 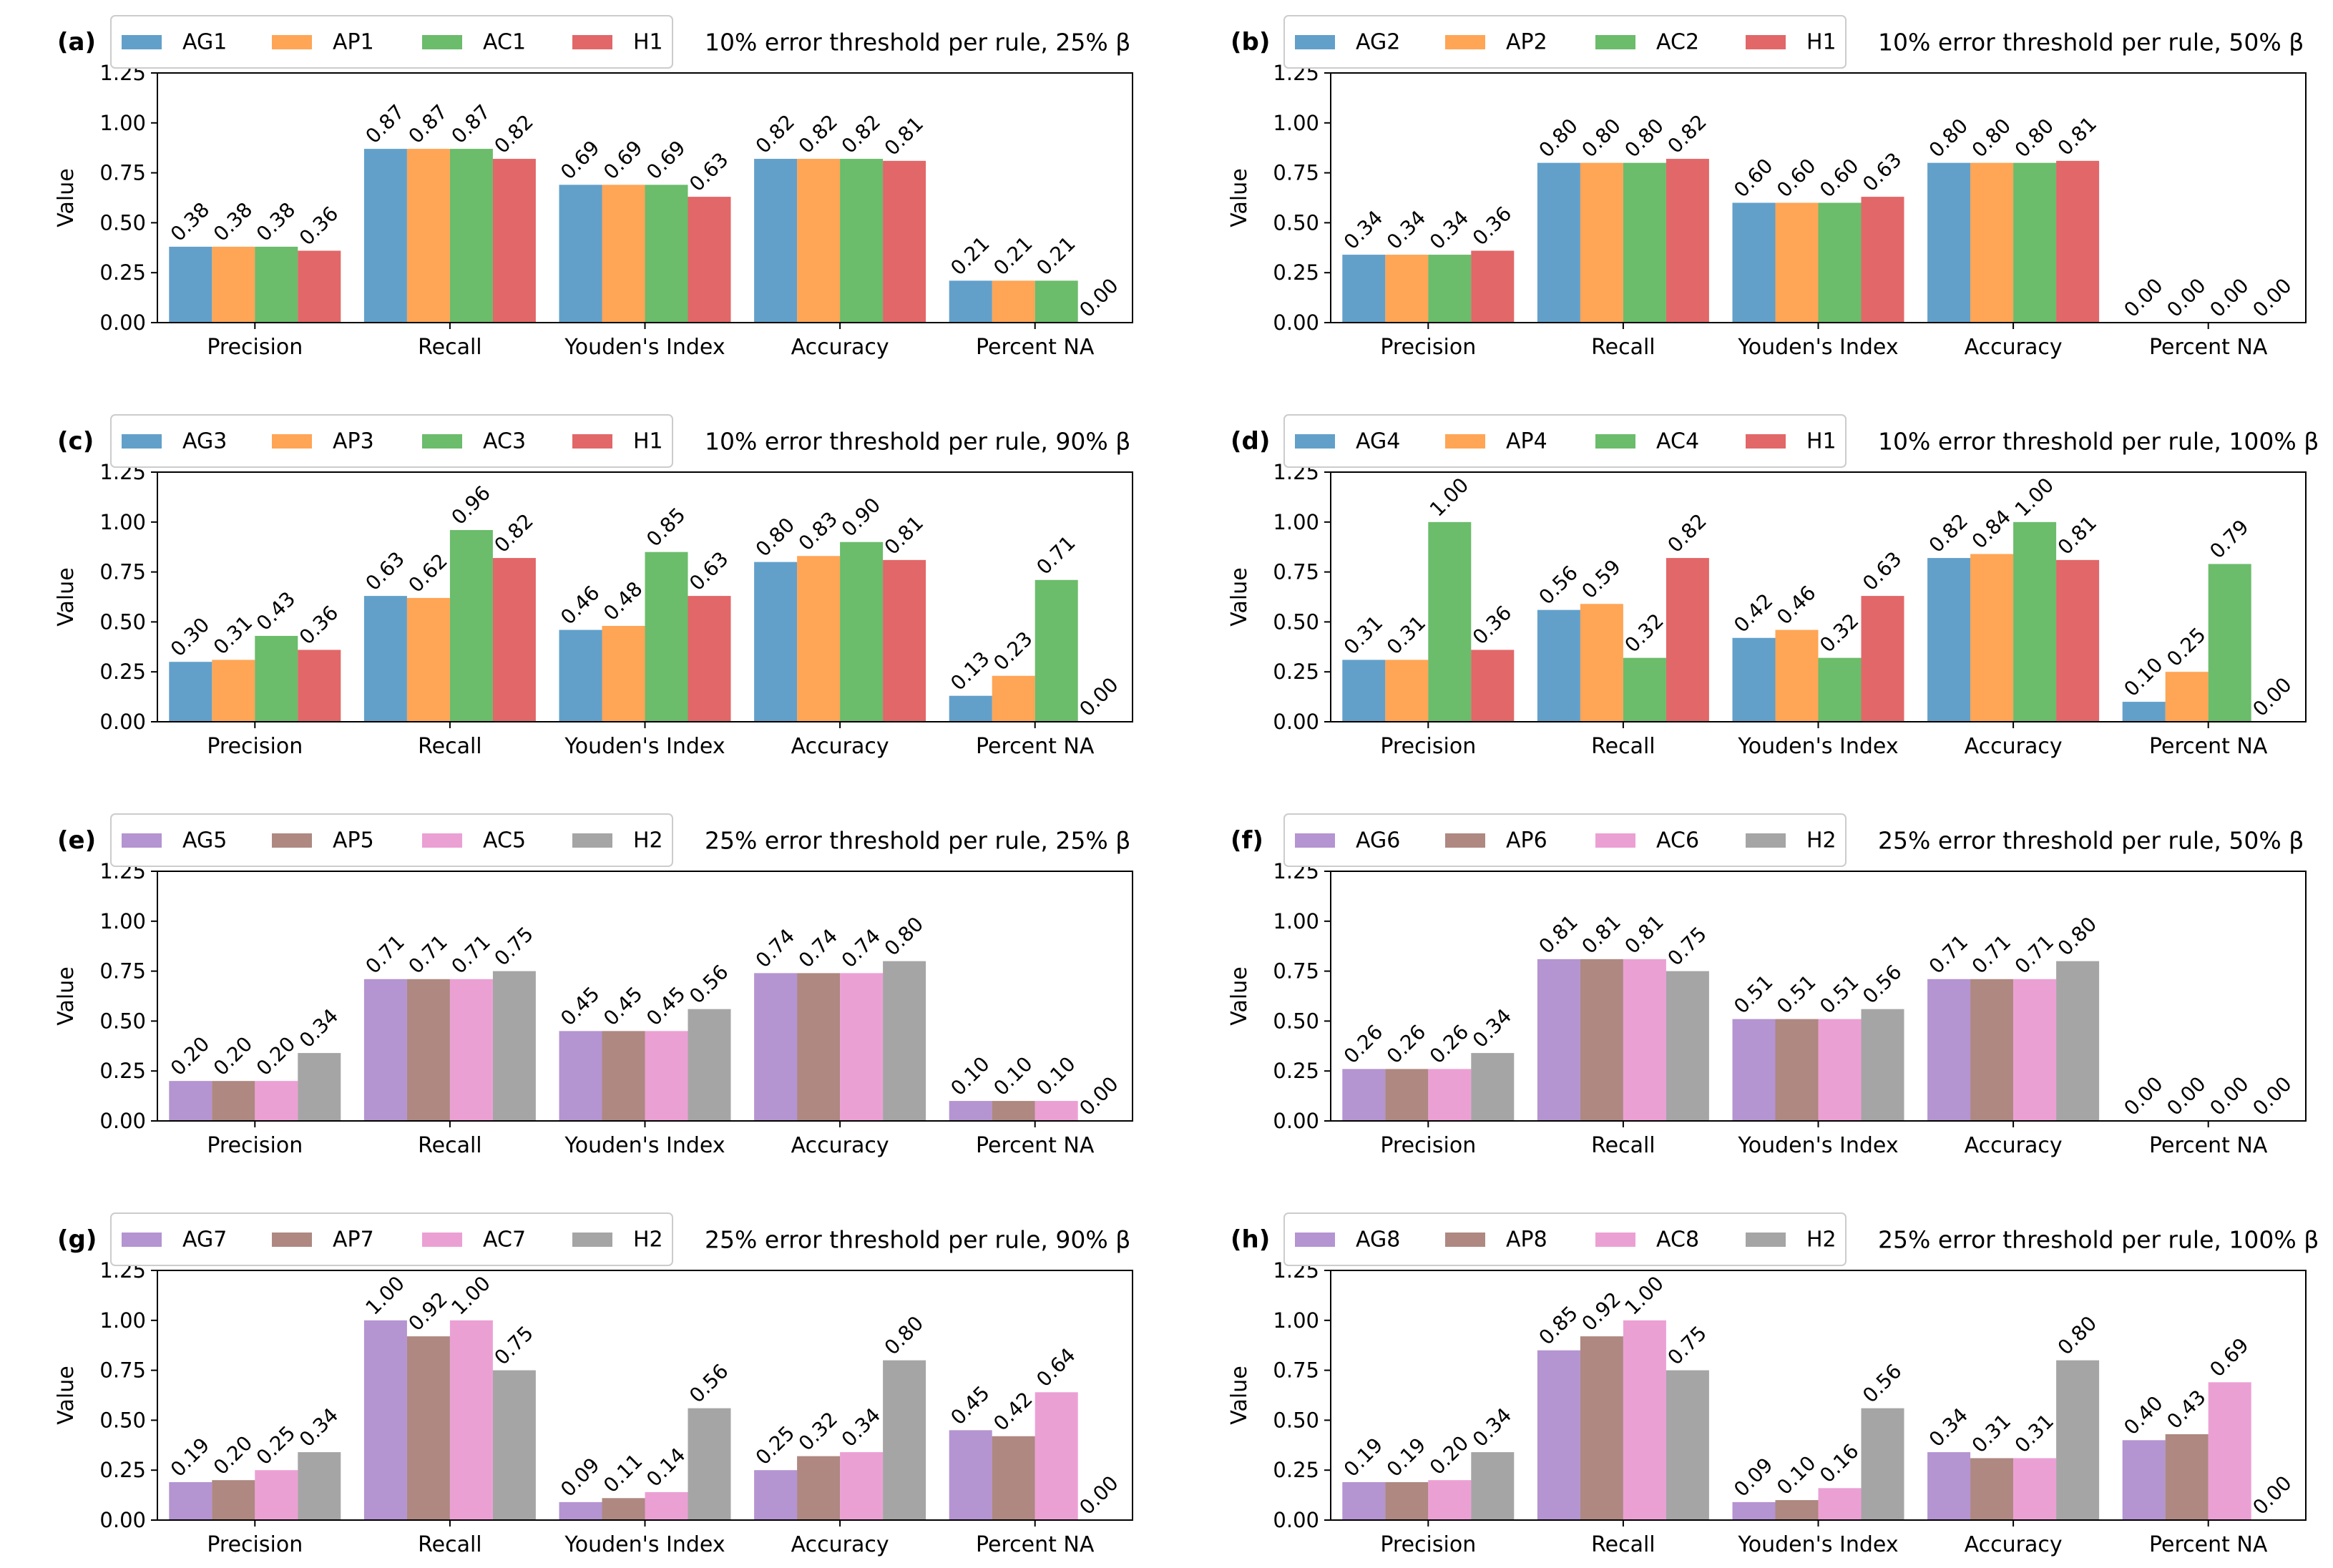 I want to click on data-label: 0.64, so click(x=1056, y=1367).